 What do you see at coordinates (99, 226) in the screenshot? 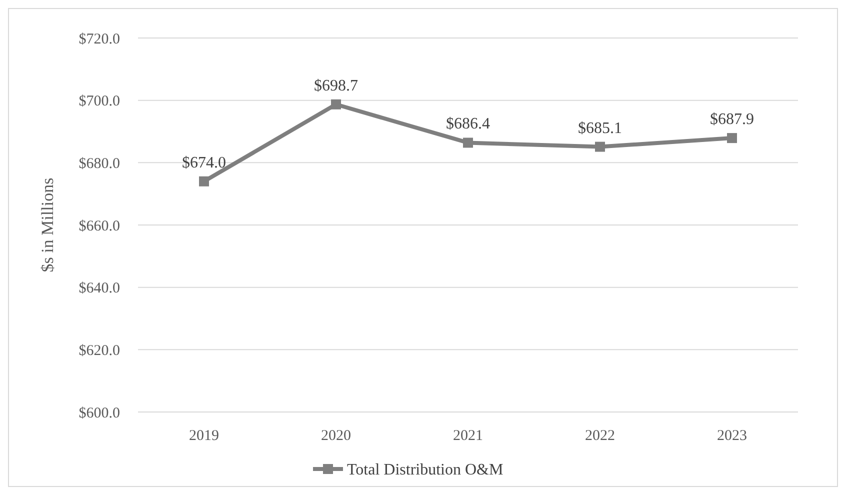
I see `y-tick-label: $660.0` at bounding box center [99, 226].